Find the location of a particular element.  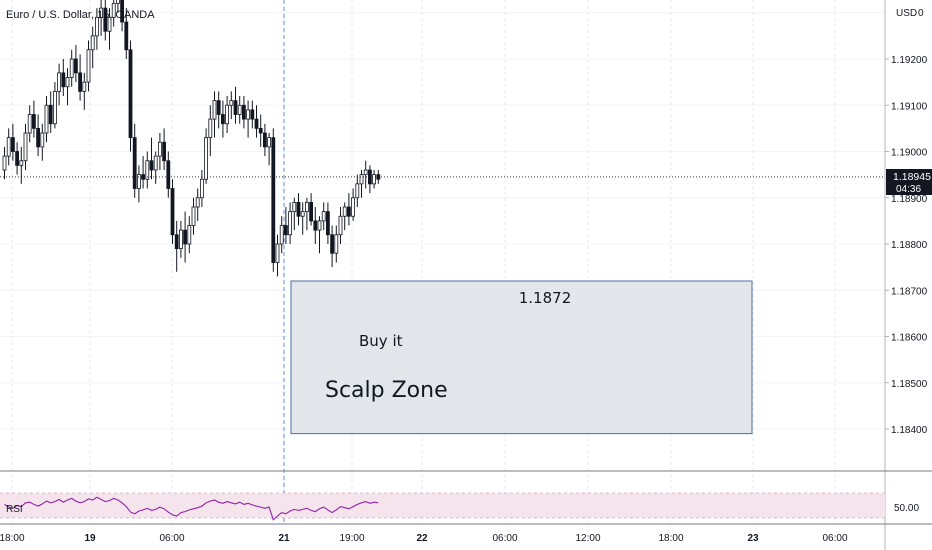

rsi-pane is located at coordinates (442, 506).